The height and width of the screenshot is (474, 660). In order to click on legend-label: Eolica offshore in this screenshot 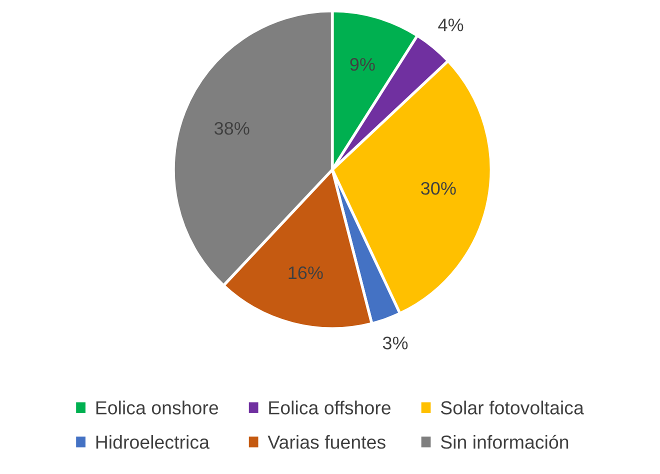, I will do `click(329, 407)`.